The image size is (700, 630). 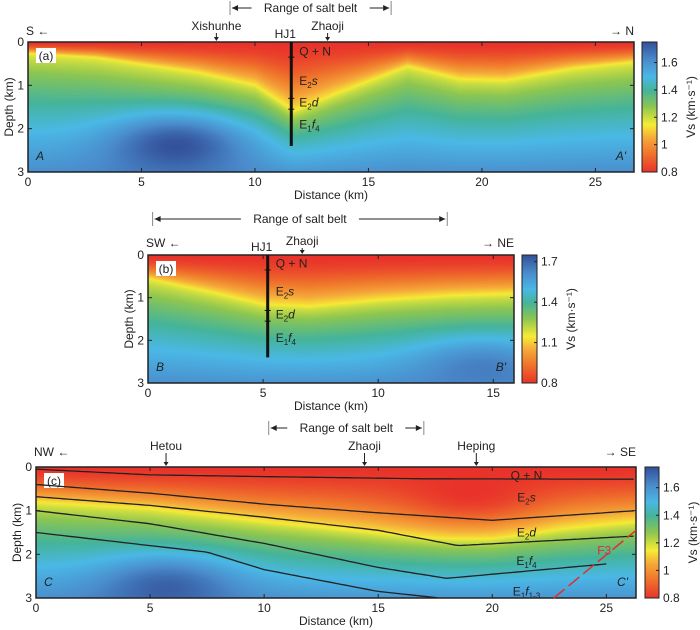 What do you see at coordinates (620, 452) in the screenshot?
I see `direction-right: → SE` at bounding box center [620, 452].